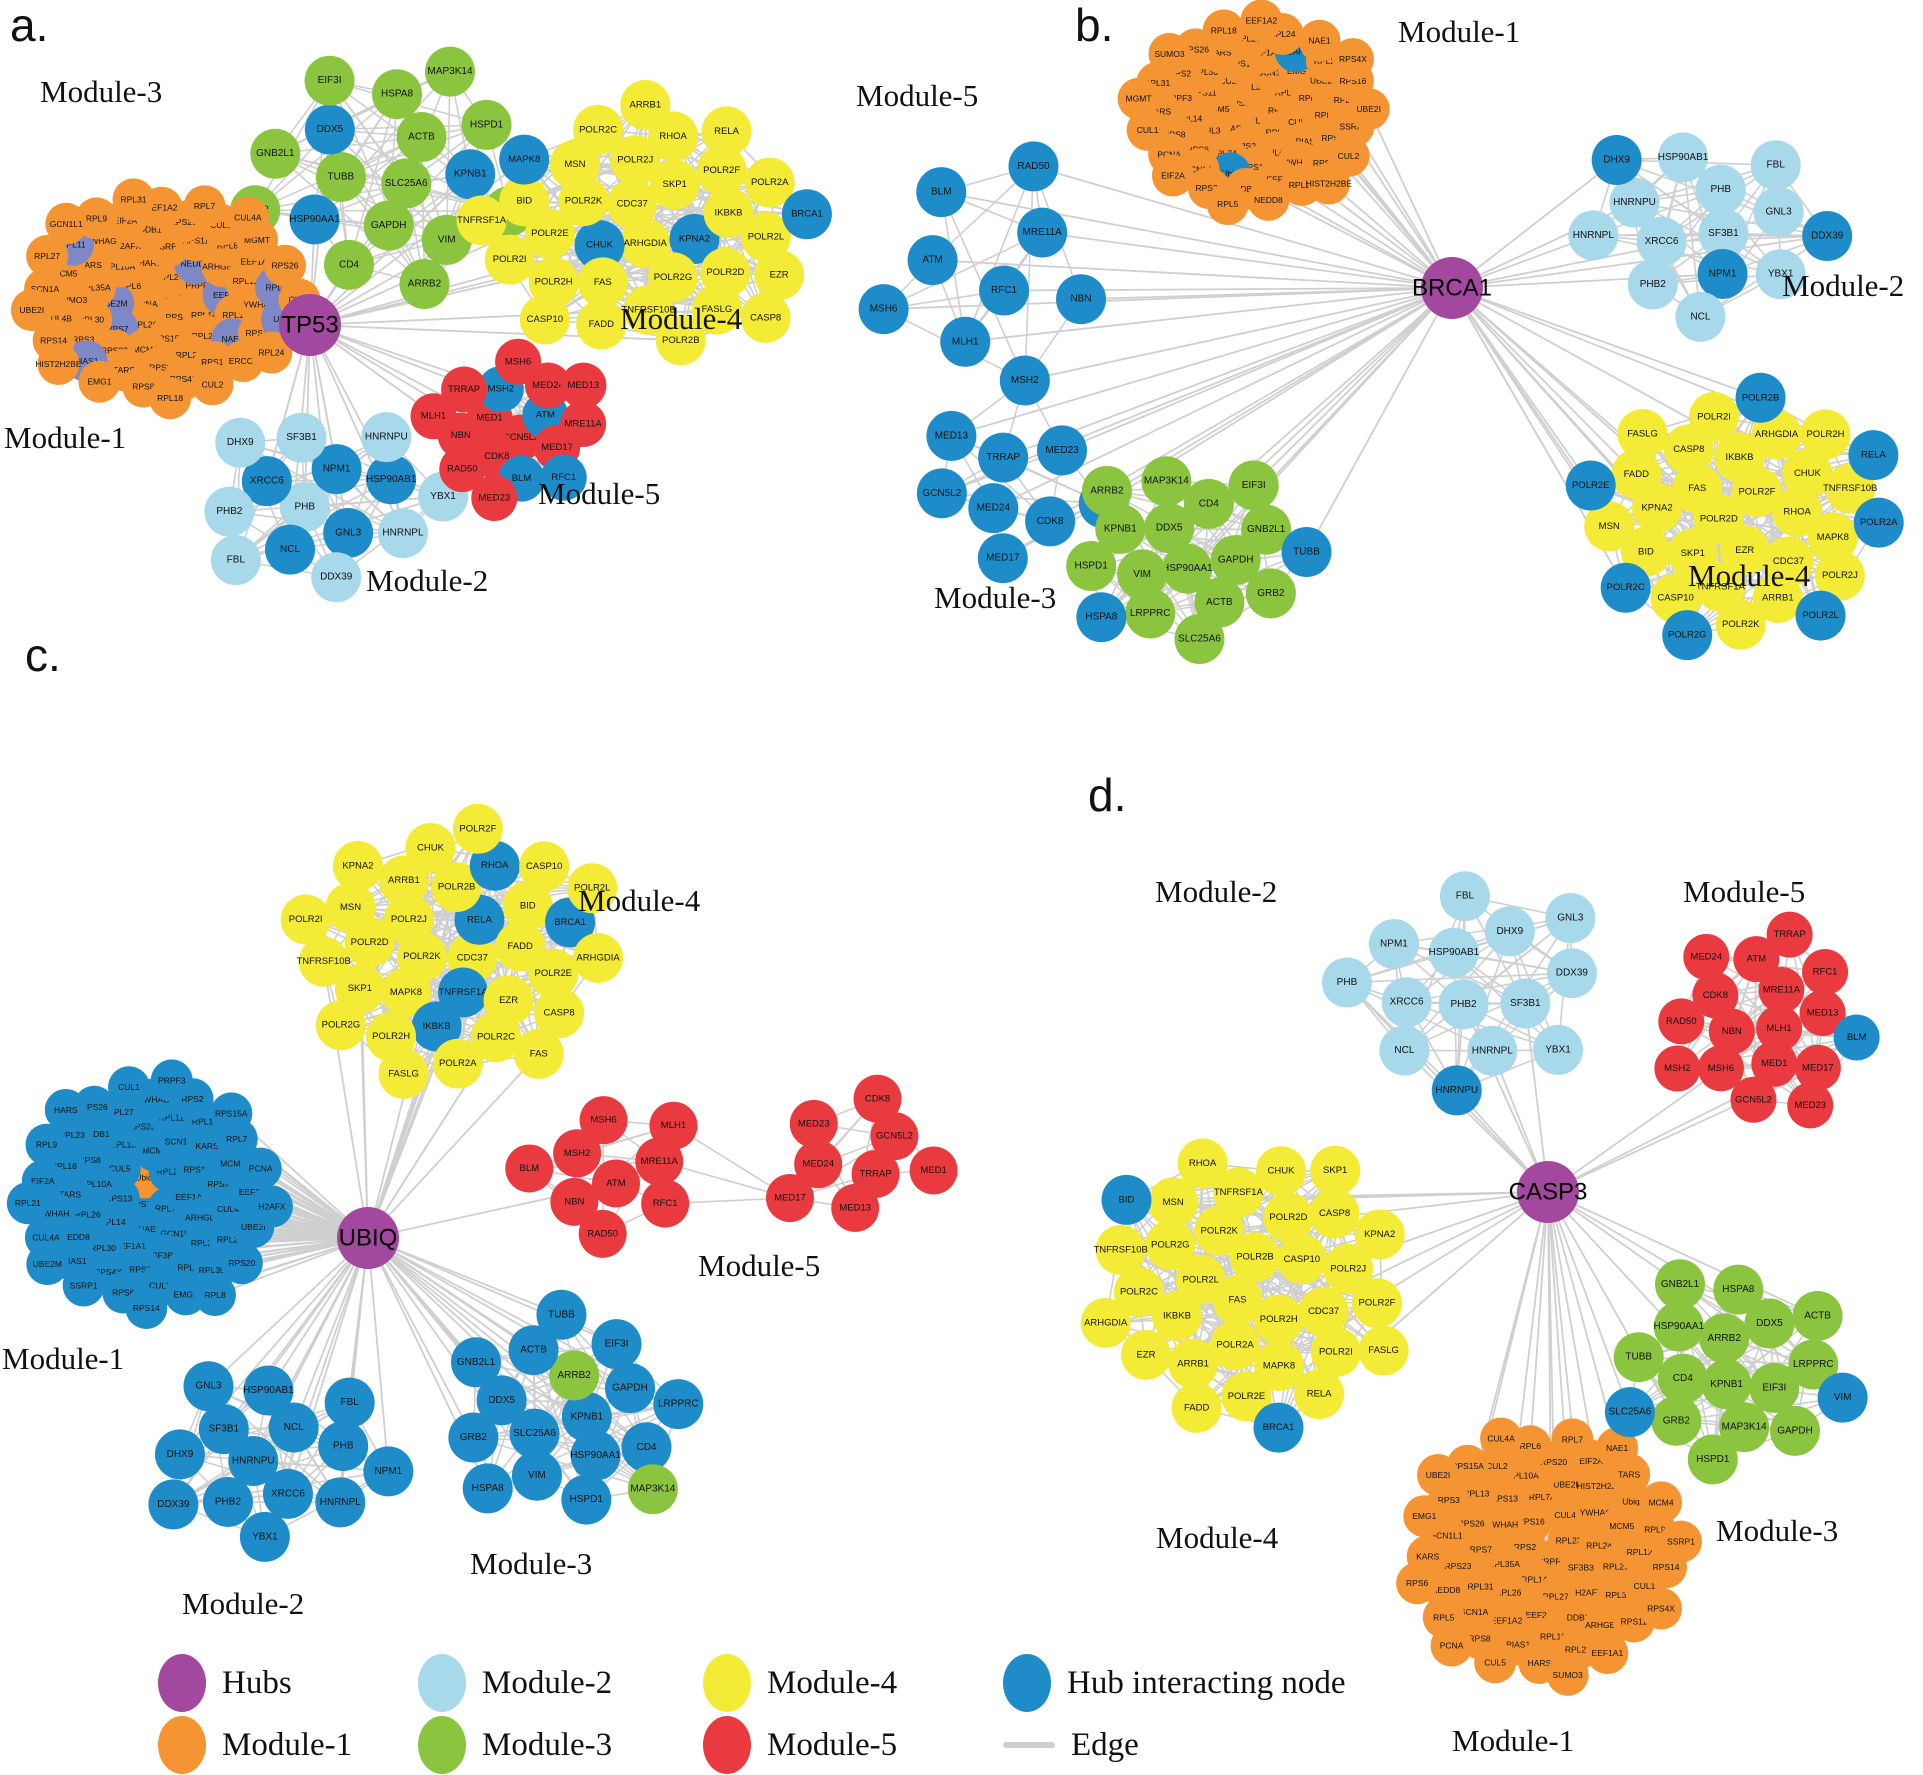  Describe the element at coordinates (1789, 934) in the screenshot. I see `node-TRRAP: TRRAP` at that location.